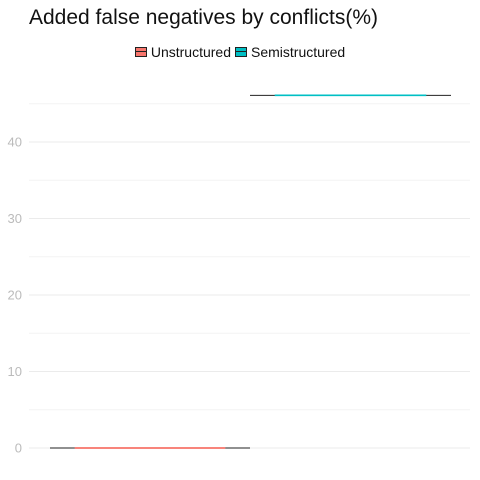  Describe the element at coordinates (140, 52) in the screenshot. I see `legend-key-unstructured` at that location.